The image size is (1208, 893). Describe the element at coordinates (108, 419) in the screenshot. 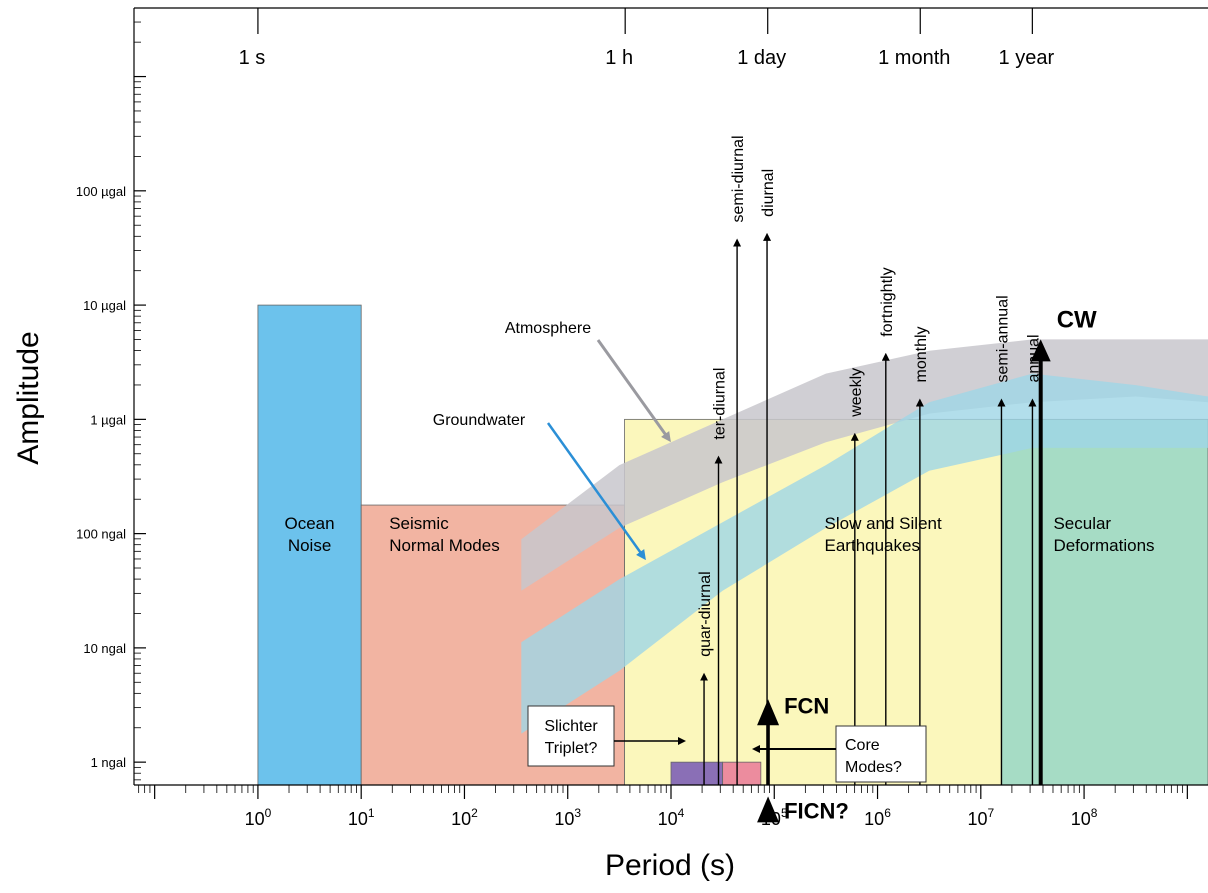

I see `y-tick-label: 1 µgal` at that location.